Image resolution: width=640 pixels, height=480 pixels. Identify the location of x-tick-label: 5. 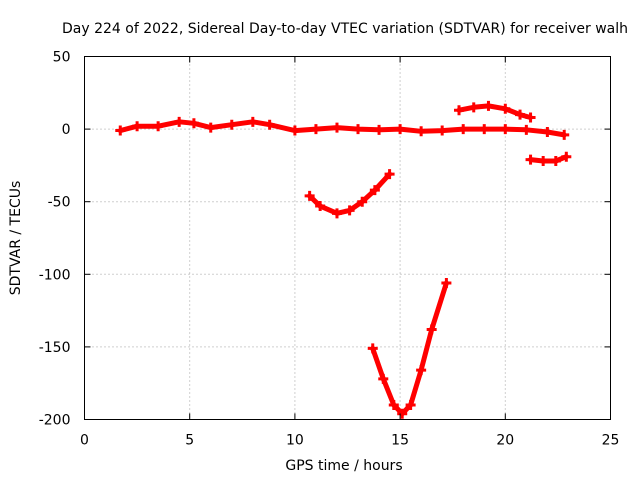
(189, 441).